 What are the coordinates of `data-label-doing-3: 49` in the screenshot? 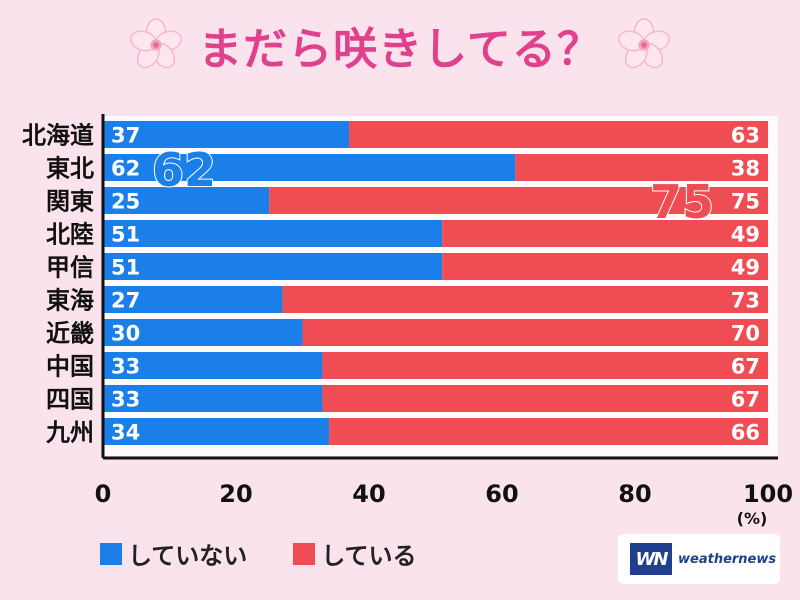 It's located at (745, 235).